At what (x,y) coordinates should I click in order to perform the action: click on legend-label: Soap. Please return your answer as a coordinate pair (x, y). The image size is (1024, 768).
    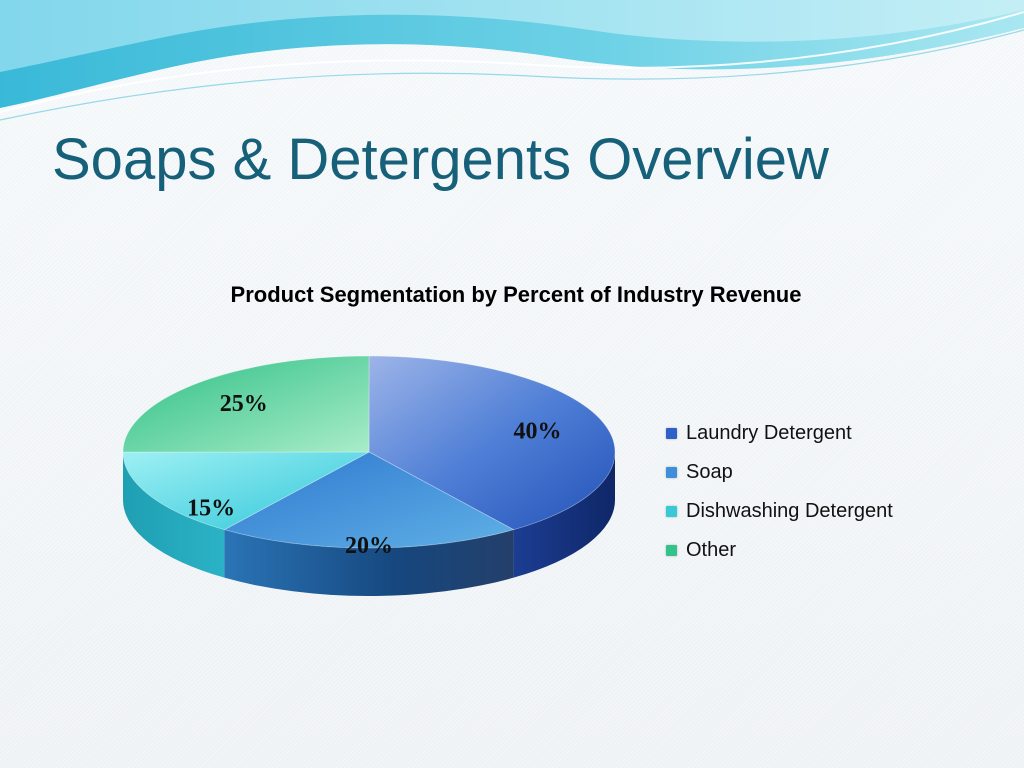
    Looking at the image, I should click on (709, 472).